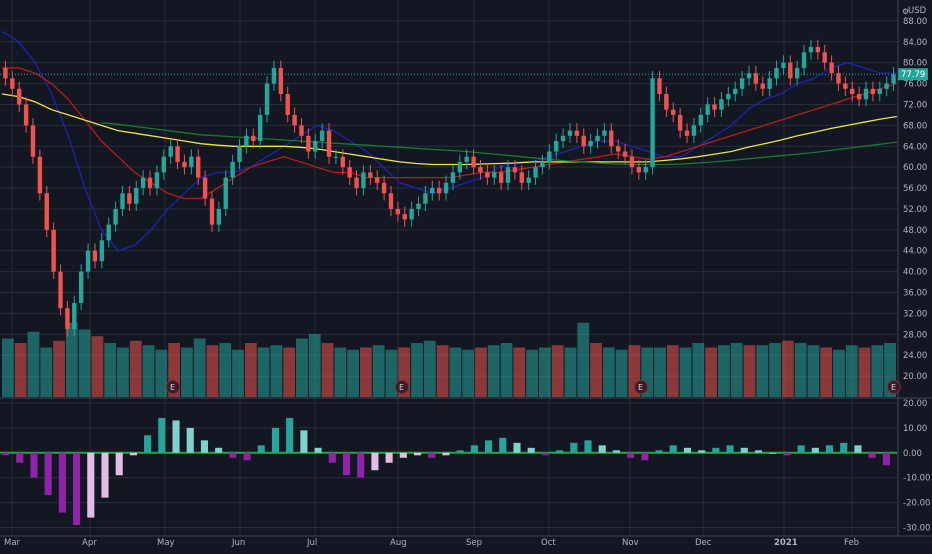  What do you see at coordinates (630, 543) in the screenshot?
I see `x-tick-label: Nov` at bounding box center [630, 543].